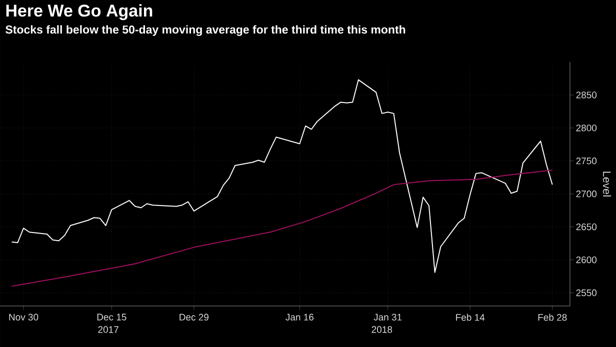 This screenshot has height=347, width=616. What do you see at coordinates (607, 184) in the screenshot?
I see `y-axis-title: Level` at bounding box center [607, 184].